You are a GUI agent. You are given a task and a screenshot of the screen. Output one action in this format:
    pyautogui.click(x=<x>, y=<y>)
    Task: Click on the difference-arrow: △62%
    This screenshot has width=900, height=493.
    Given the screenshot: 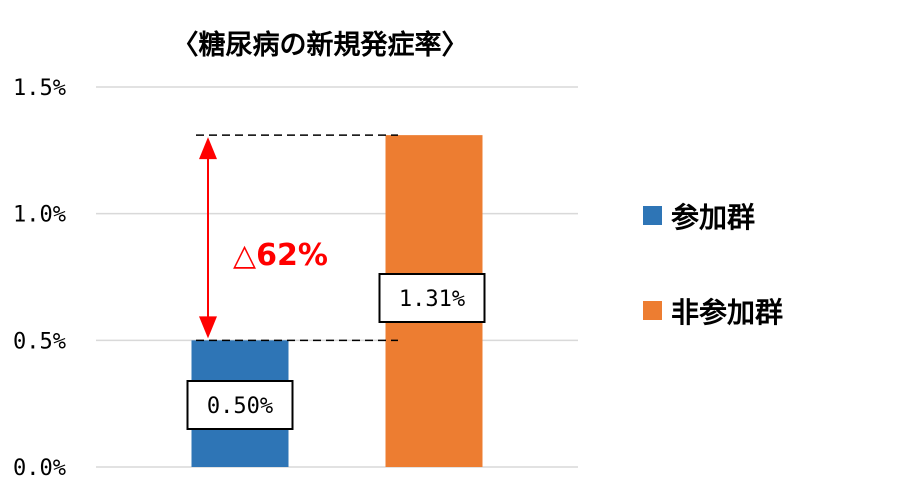 What is the action you would take?
    pyautogui.click(x=263, y=238)
    